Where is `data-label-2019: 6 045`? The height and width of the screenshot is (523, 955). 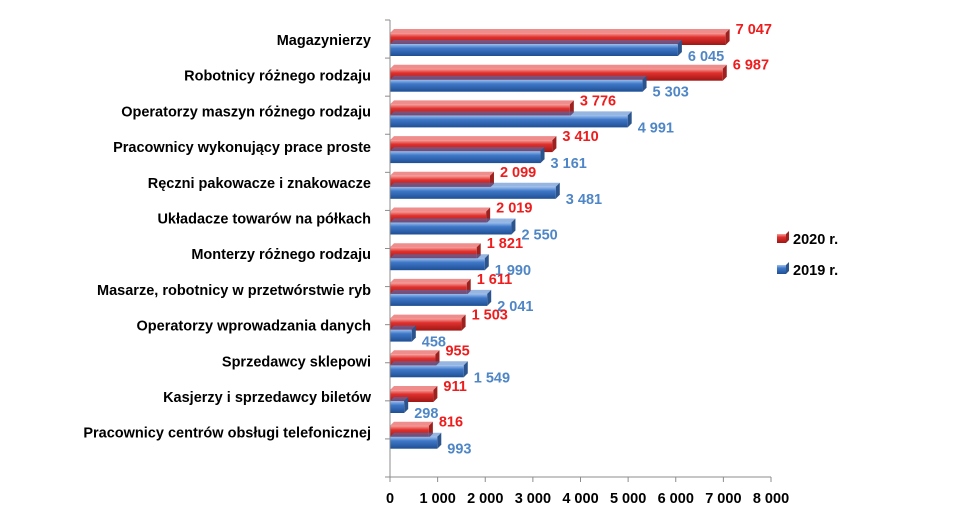 data-label-2019: 6 045 is located at coordinates (706, 57).